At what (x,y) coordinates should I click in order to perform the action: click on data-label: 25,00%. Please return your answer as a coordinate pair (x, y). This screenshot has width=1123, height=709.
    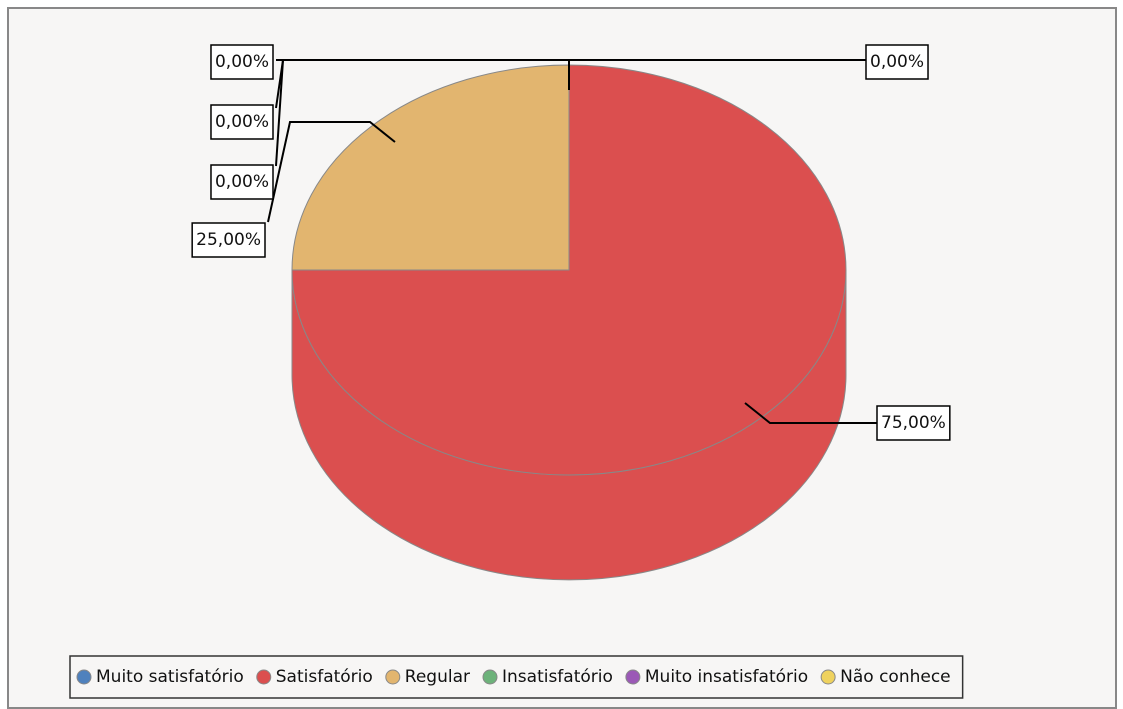
    Looking at the image, I should click on (228, 240).